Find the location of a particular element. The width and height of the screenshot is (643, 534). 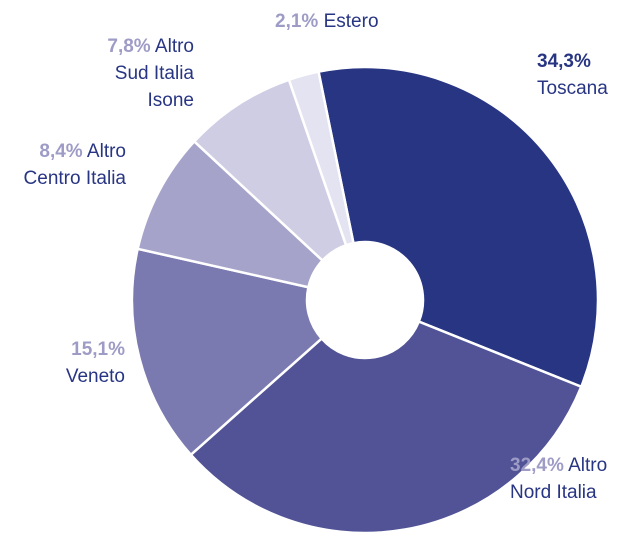

value-label: 8,4% is located at coordinates (61, 151).